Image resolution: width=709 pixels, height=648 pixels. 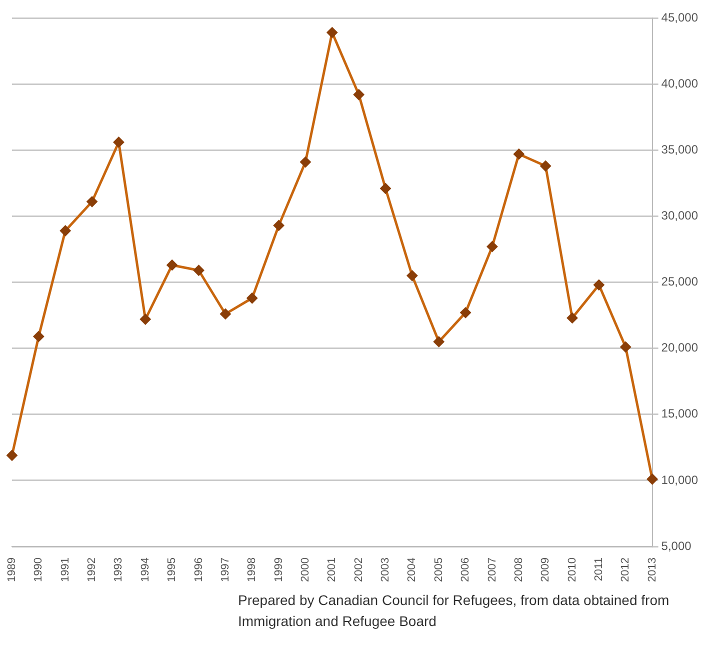 I want to click on y-tick-label: 10,000, so click(x=679, y=479).